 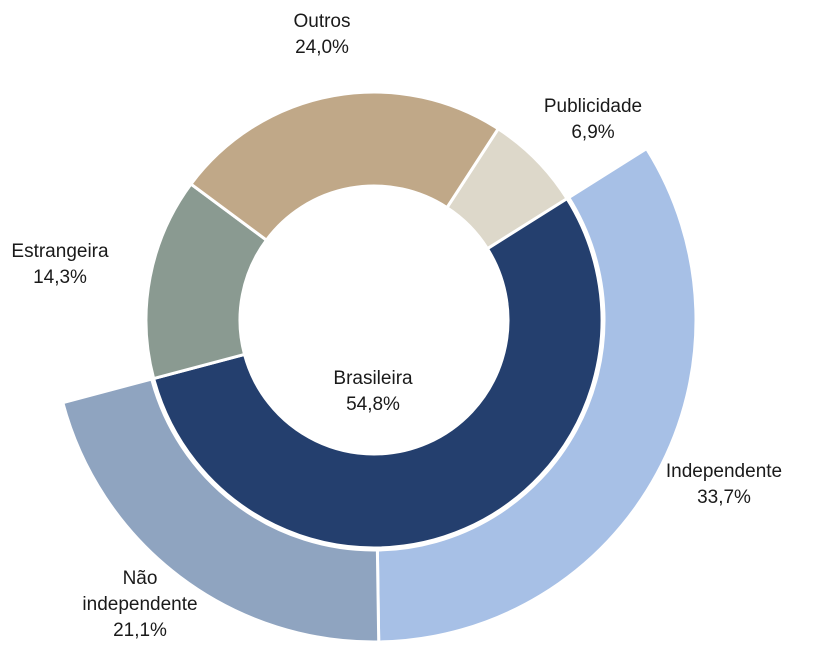 I want to click on category-label: Independente, so click(x=724, y=471).